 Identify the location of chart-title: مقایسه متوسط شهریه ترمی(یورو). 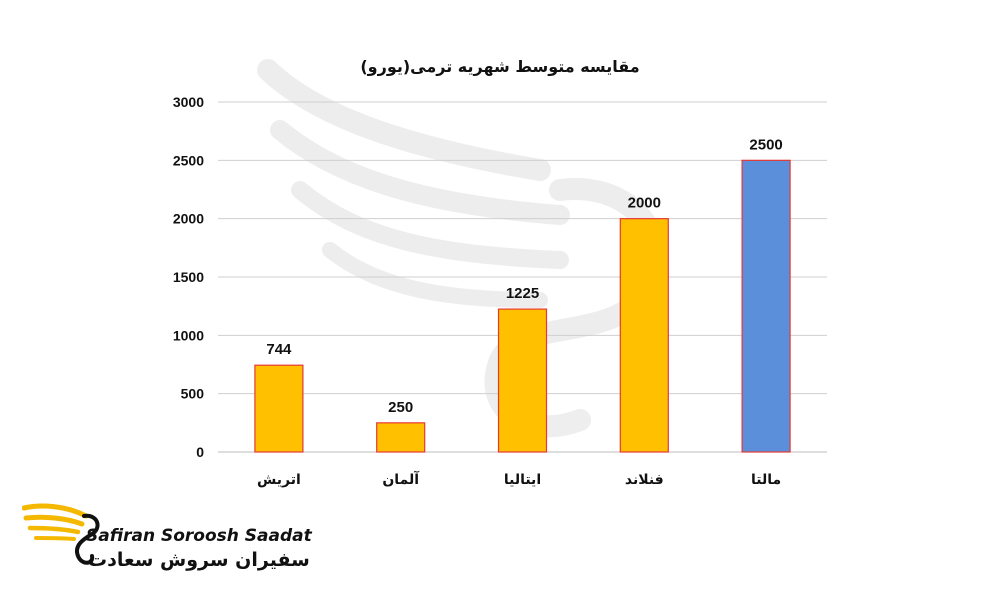
(499, 66).